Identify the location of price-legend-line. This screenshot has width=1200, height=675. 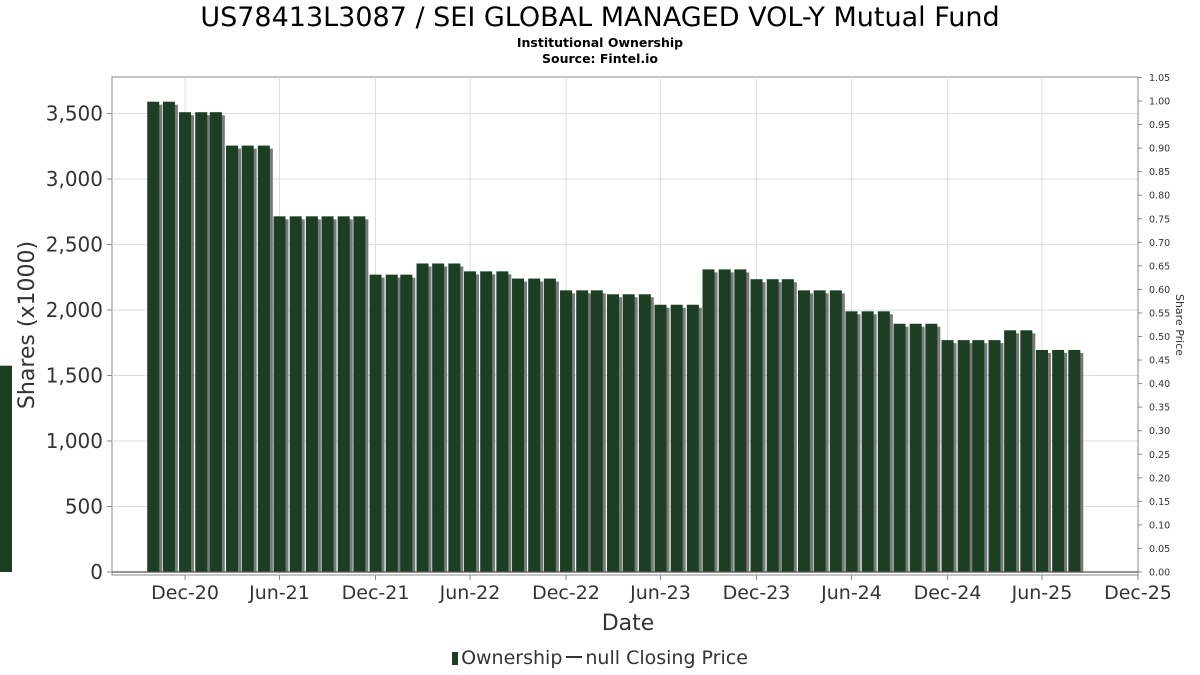
(574, 657).